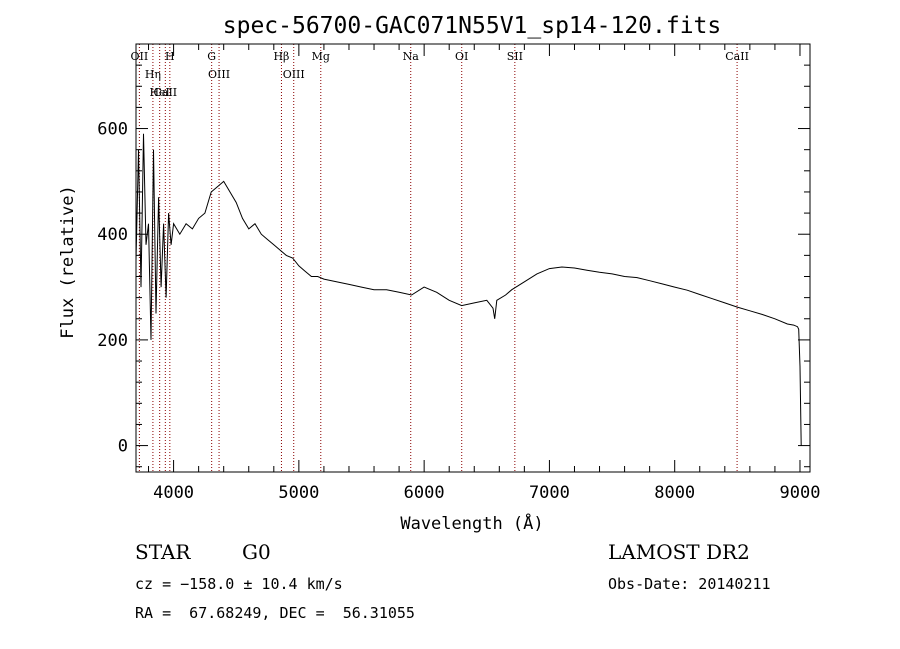  Describe the element at coordinates (123, 447) in the screenshot. I see `y-tick-label: 0` at that location.